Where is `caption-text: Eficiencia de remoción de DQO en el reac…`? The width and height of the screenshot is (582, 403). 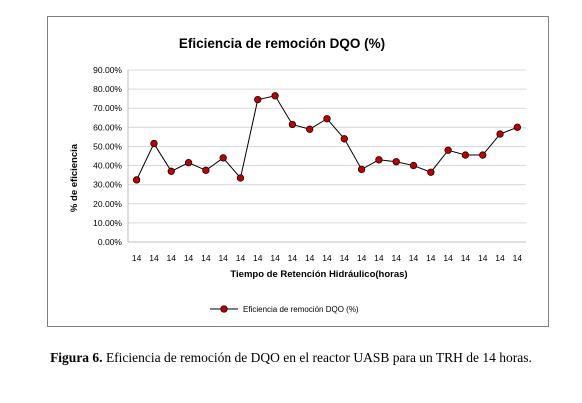
caption-text: Eficiencia de remoción de DQO en el reac… is located at coordinates (317, 357).